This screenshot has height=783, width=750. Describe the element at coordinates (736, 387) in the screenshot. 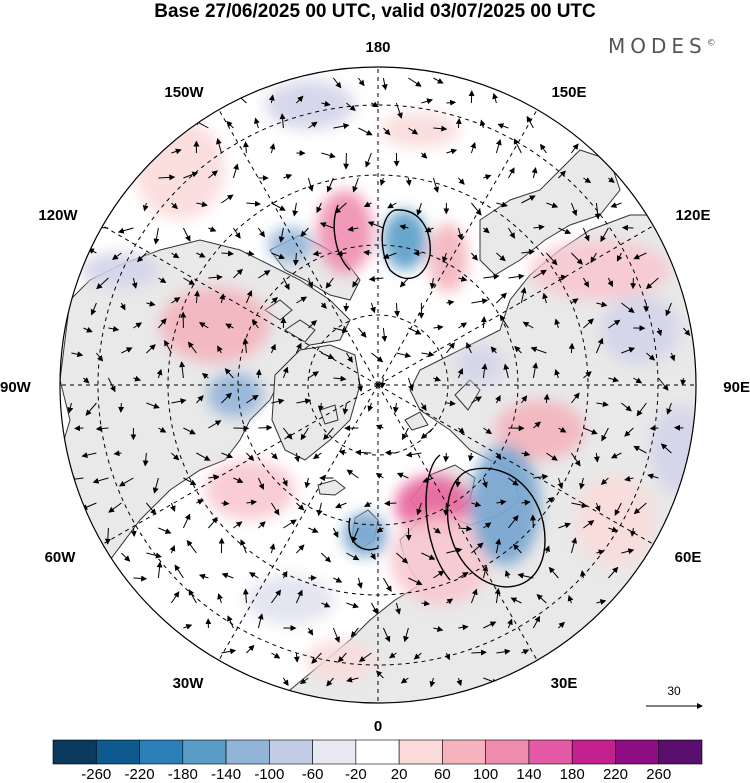

I see `lon-label-90e: 90E` at that location.